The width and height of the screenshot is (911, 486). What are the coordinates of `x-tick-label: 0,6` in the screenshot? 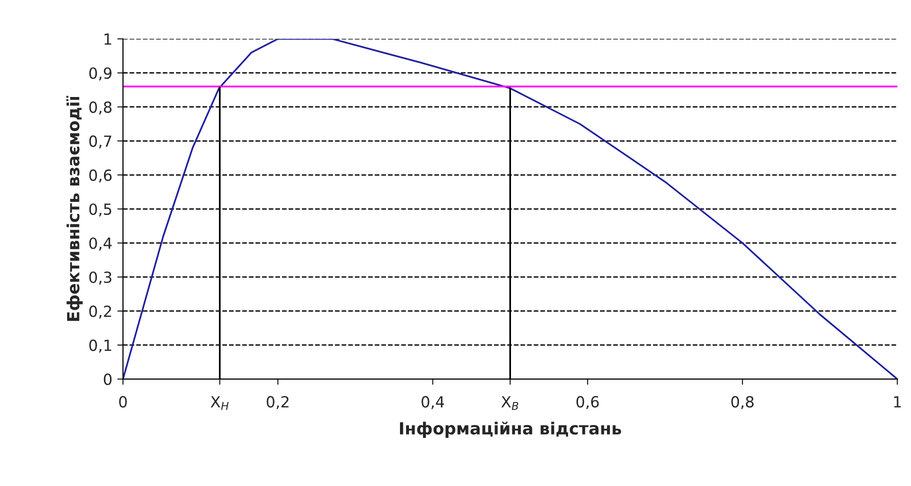 It's located at (587, 403).